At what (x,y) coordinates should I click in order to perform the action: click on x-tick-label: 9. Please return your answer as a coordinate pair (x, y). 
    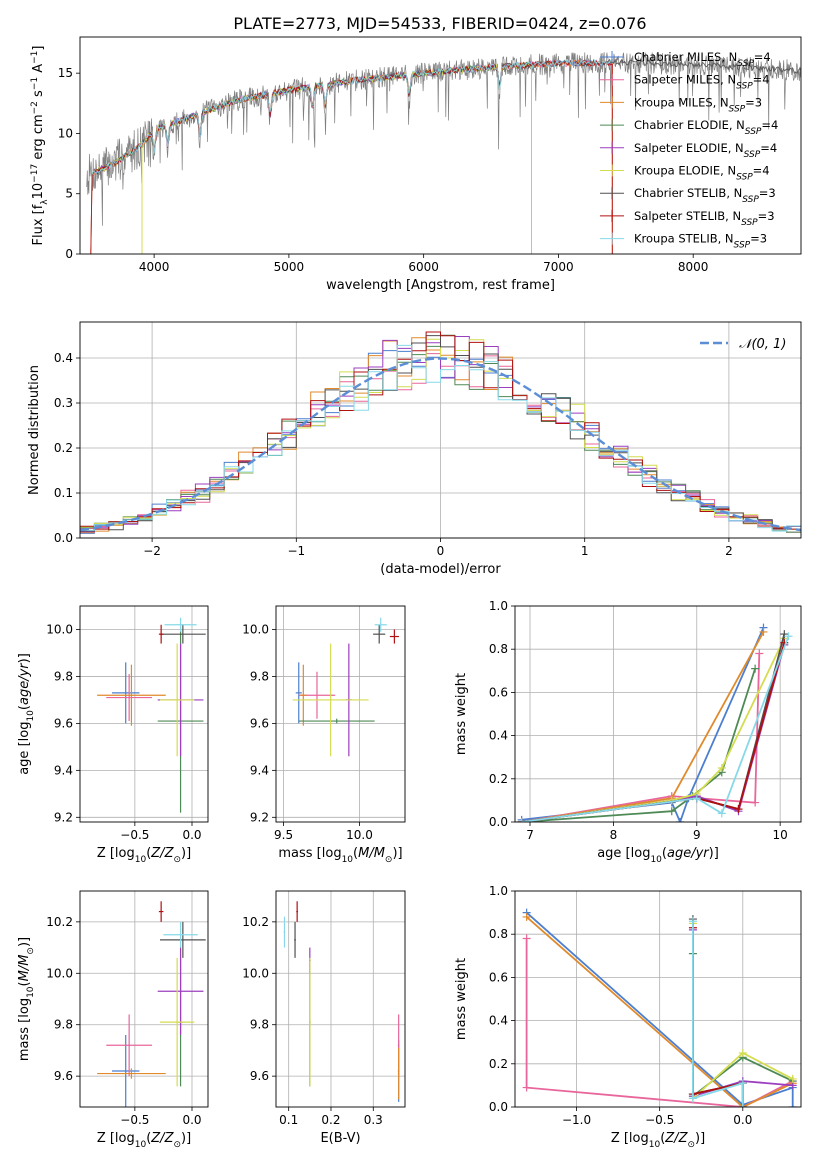
    Looking at the image, I should click on (697, 835).